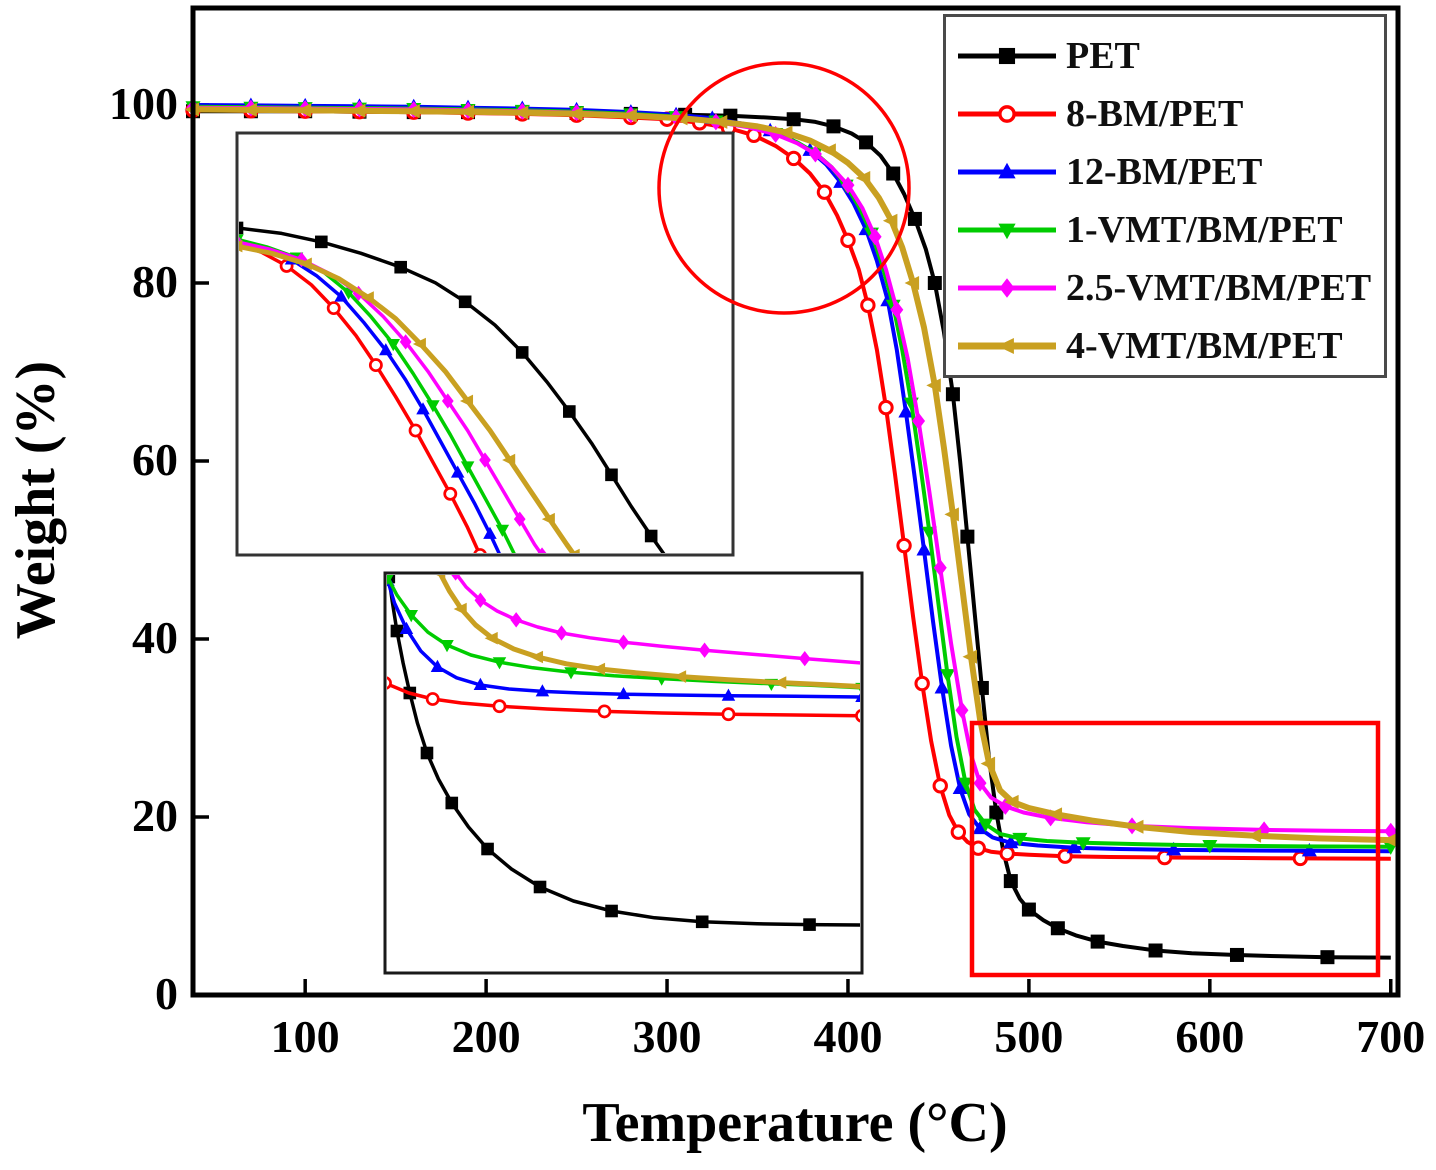 Image resolution: width=1436 pixels, height=1170 pixels. Describe the element at coordinates (36, 500) in the screenshot. I see `y-axis-title: Weight (%)` at that location.